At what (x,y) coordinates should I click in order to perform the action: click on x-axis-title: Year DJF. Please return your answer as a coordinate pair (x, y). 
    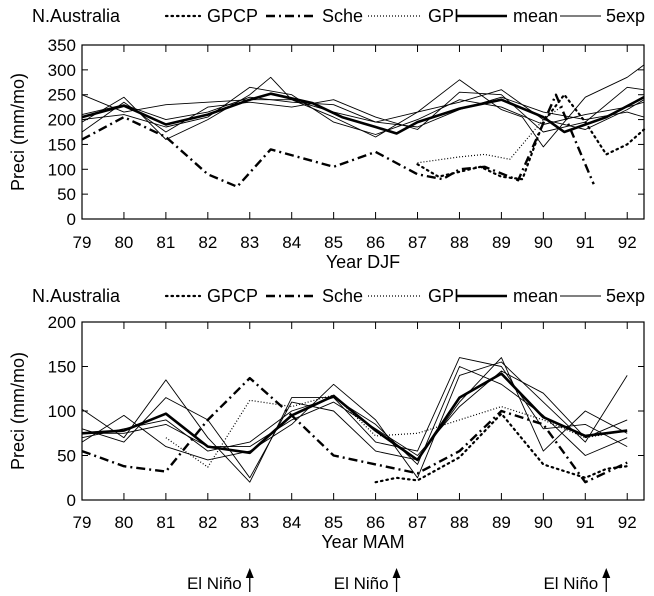
    Looking at the image, I should click on (363, 262).